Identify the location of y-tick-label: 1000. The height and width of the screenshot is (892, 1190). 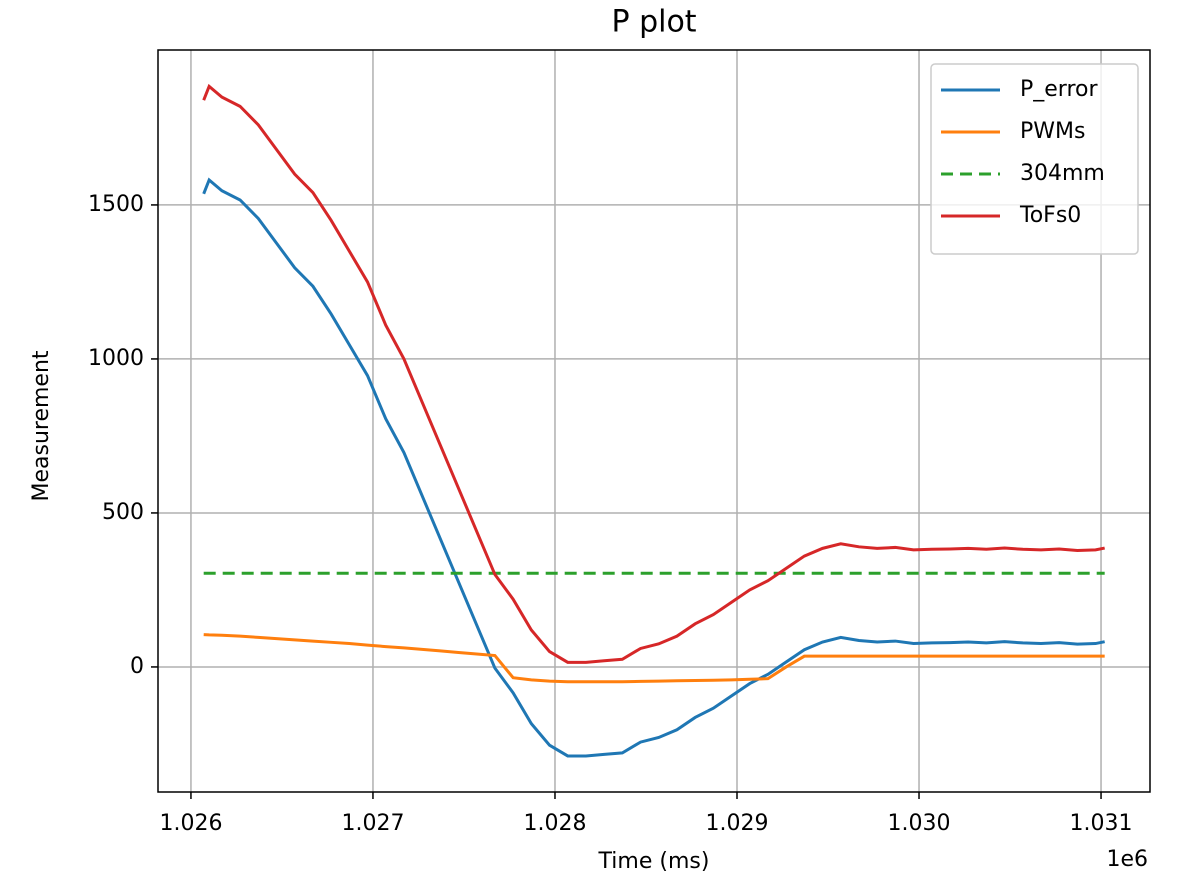
(116, 358).